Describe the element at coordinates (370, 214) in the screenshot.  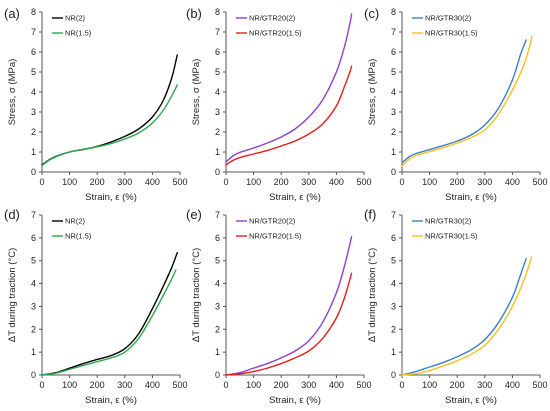
I see `panel-letter: (f)` at that location.